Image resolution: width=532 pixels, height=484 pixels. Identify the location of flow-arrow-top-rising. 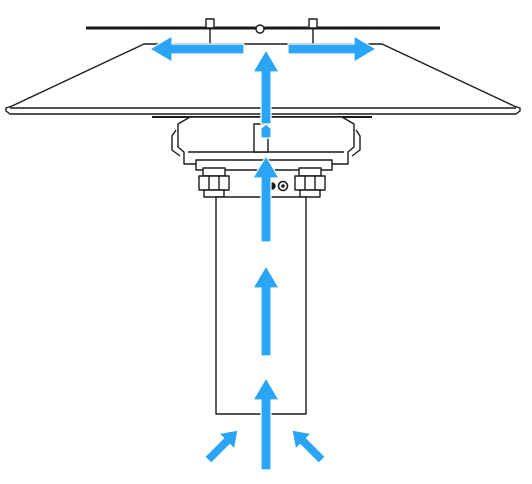
(266, 87).